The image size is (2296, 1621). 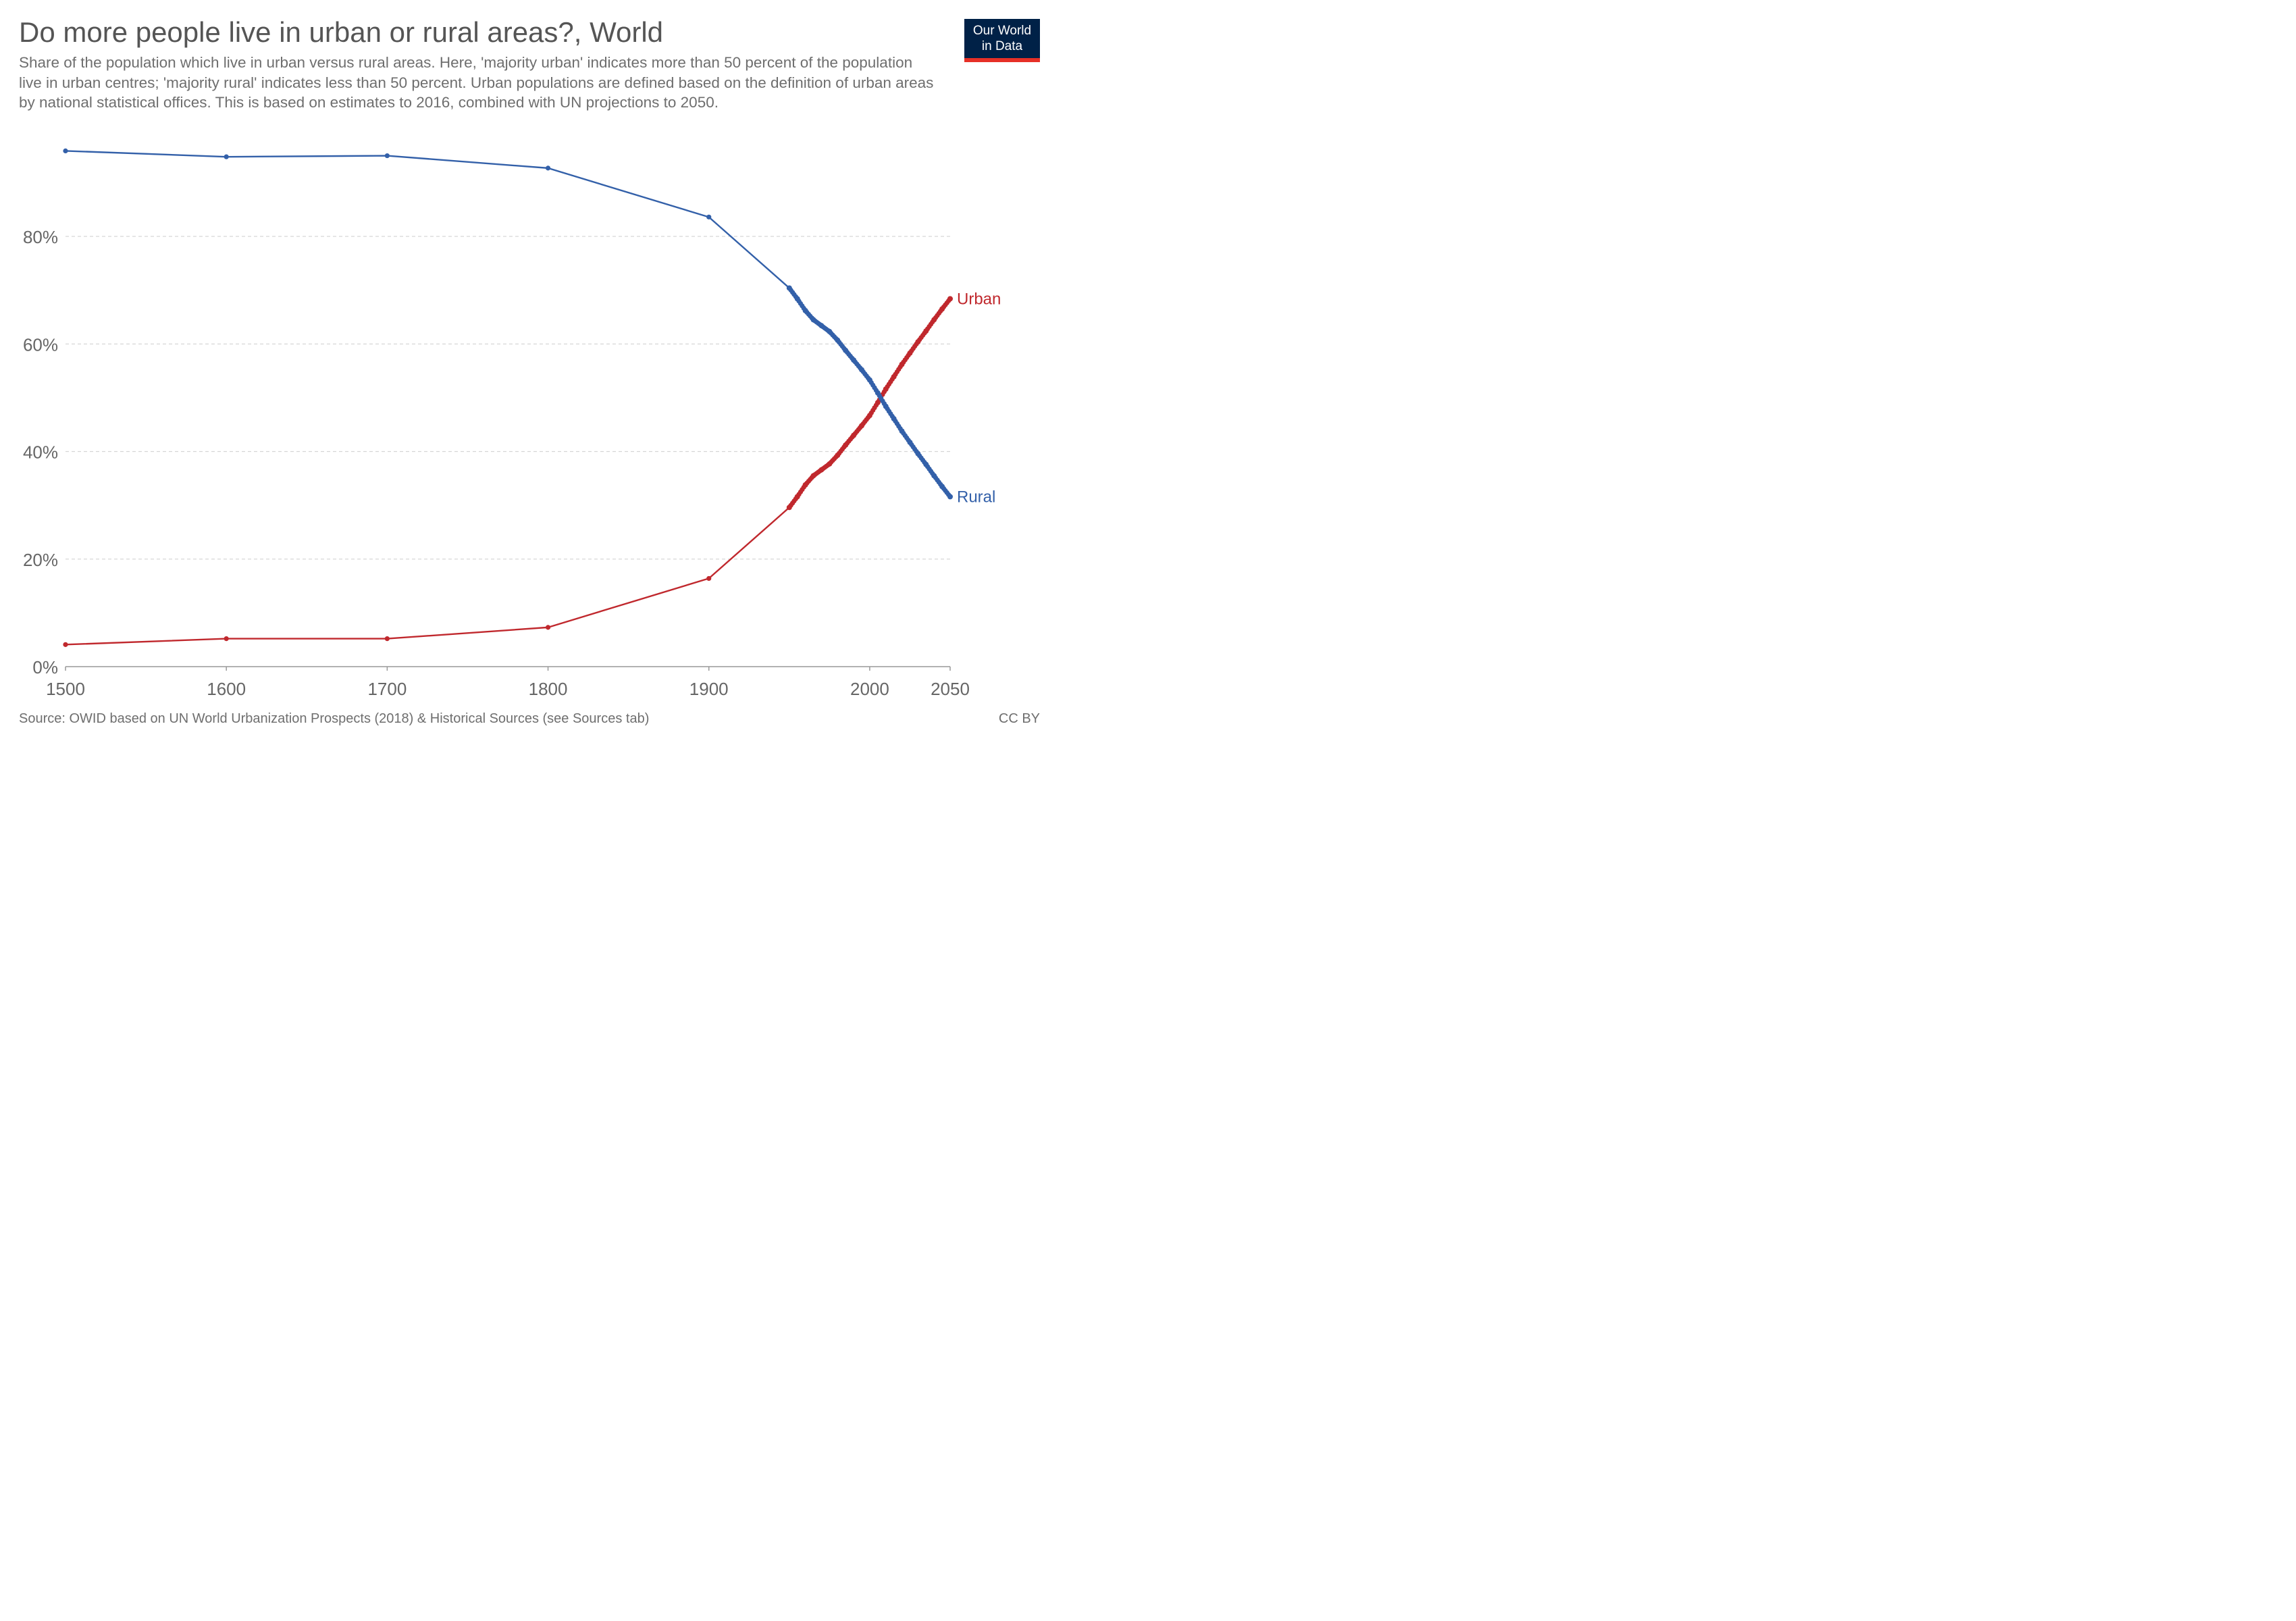 What do you see at coordinates (226, 689) in the screenshot?
I see `x-tick-label: 1600` at bounding box center [226, 689].